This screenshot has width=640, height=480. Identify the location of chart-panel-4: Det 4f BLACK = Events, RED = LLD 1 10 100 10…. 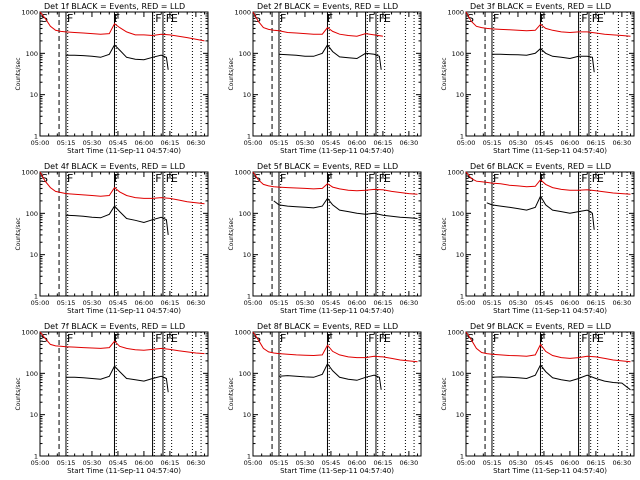
(112, 238).